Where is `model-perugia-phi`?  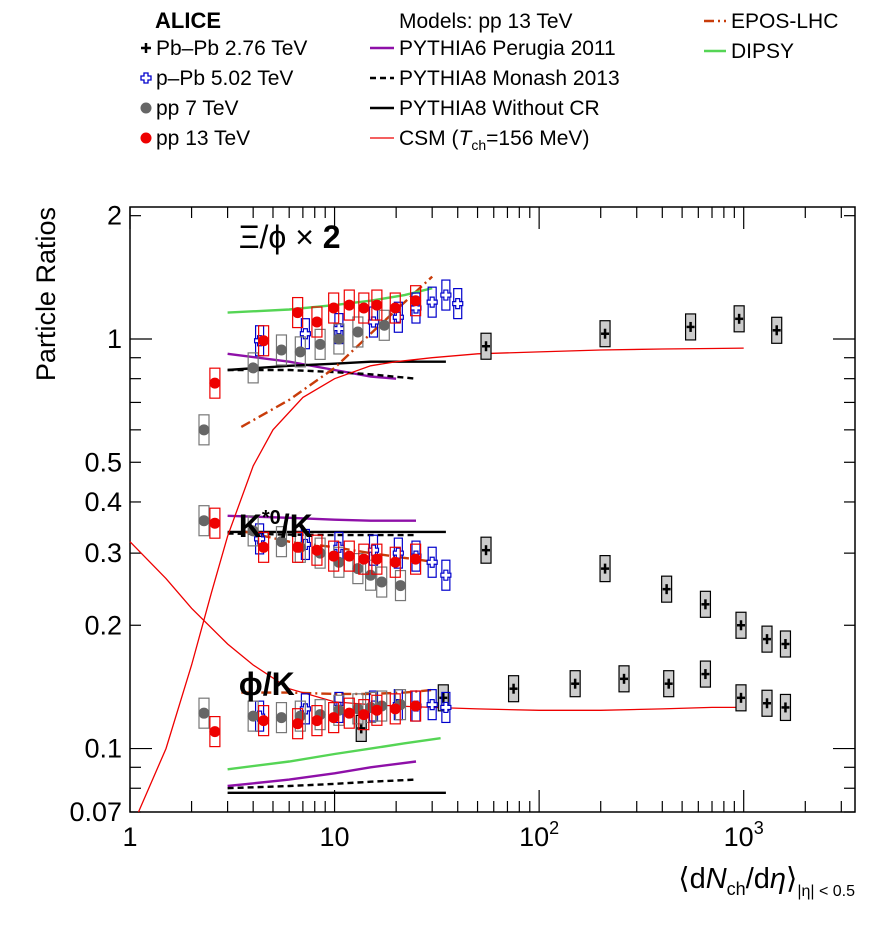 model-perugia-phi is located at coordinates (322, 774).